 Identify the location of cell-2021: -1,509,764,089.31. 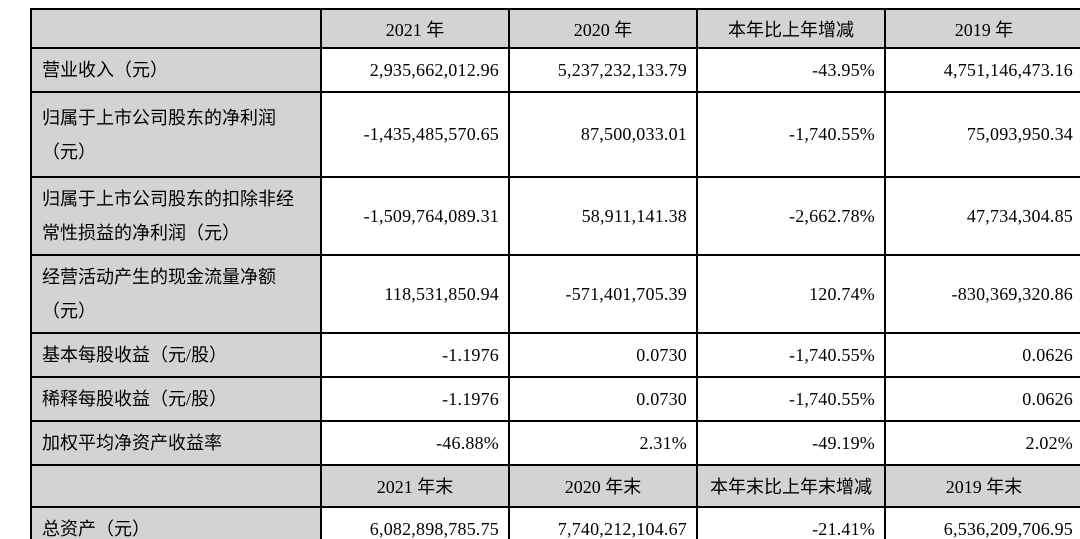
(415, 216).